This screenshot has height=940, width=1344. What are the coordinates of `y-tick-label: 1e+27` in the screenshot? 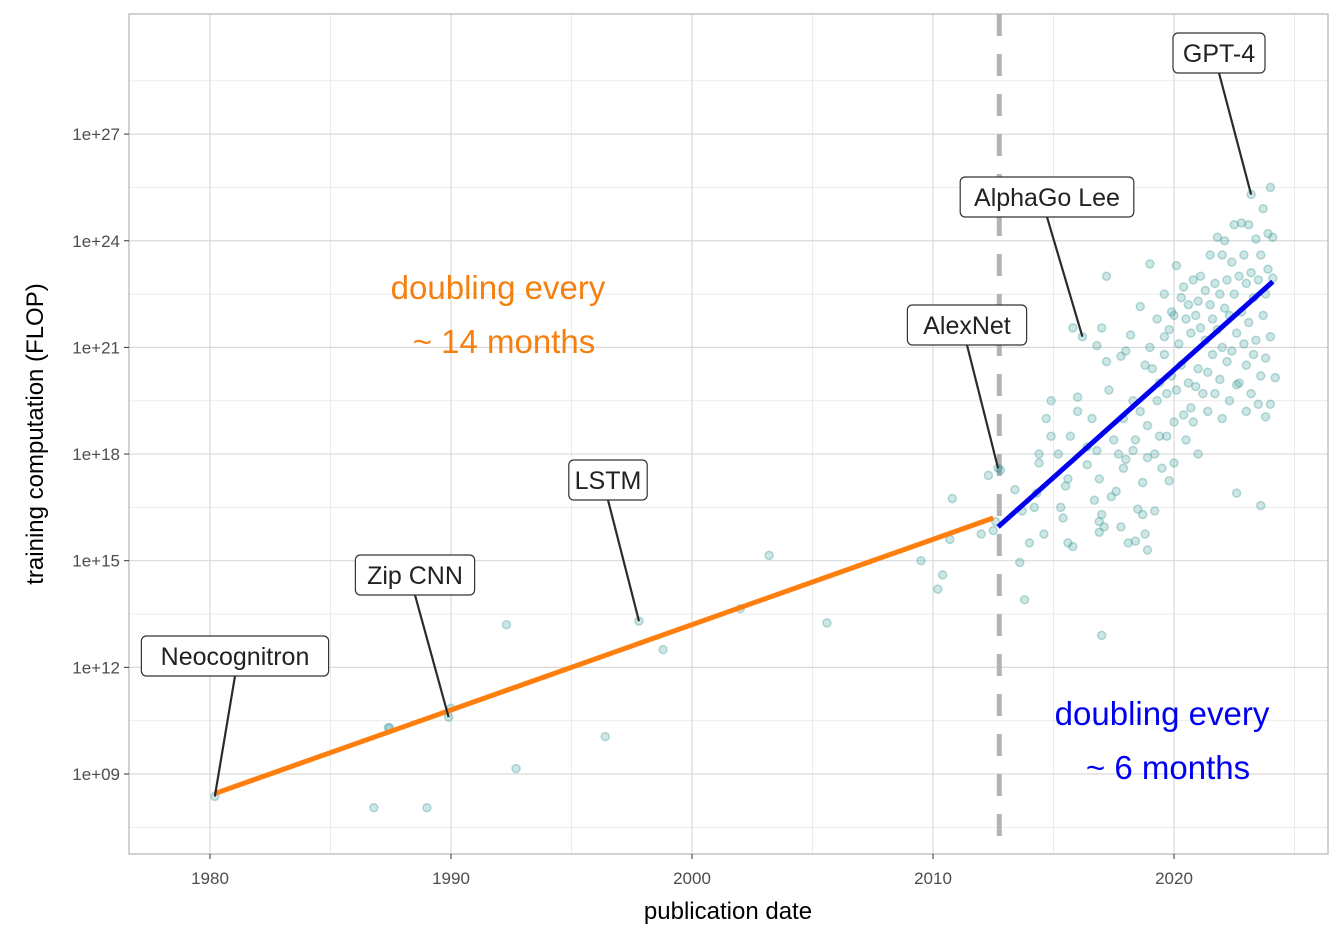 It's located at (96, 134).